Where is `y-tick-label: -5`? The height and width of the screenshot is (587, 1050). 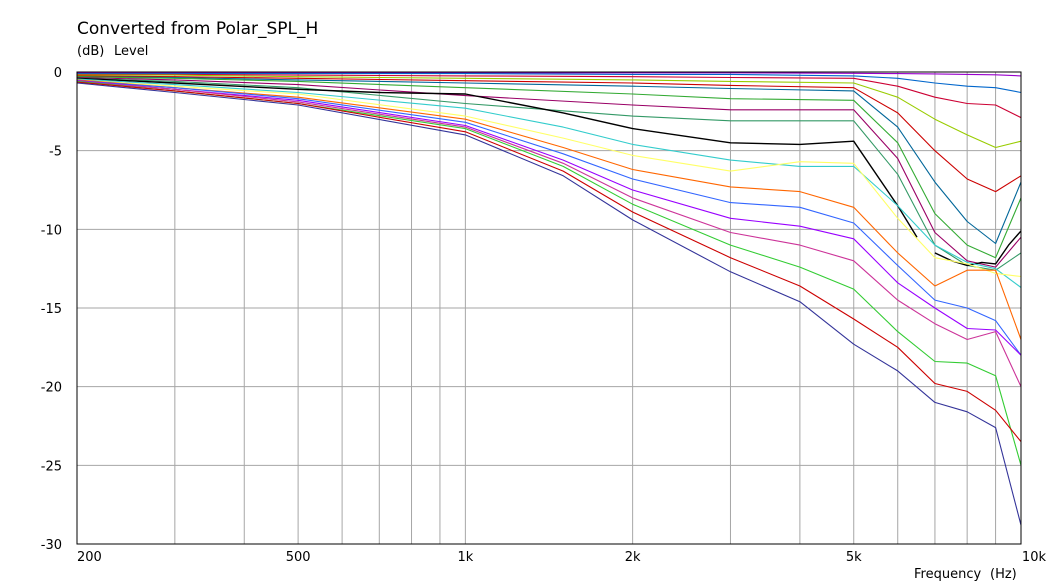 y-tick-label: -5 is located at coordinates (55, 152).